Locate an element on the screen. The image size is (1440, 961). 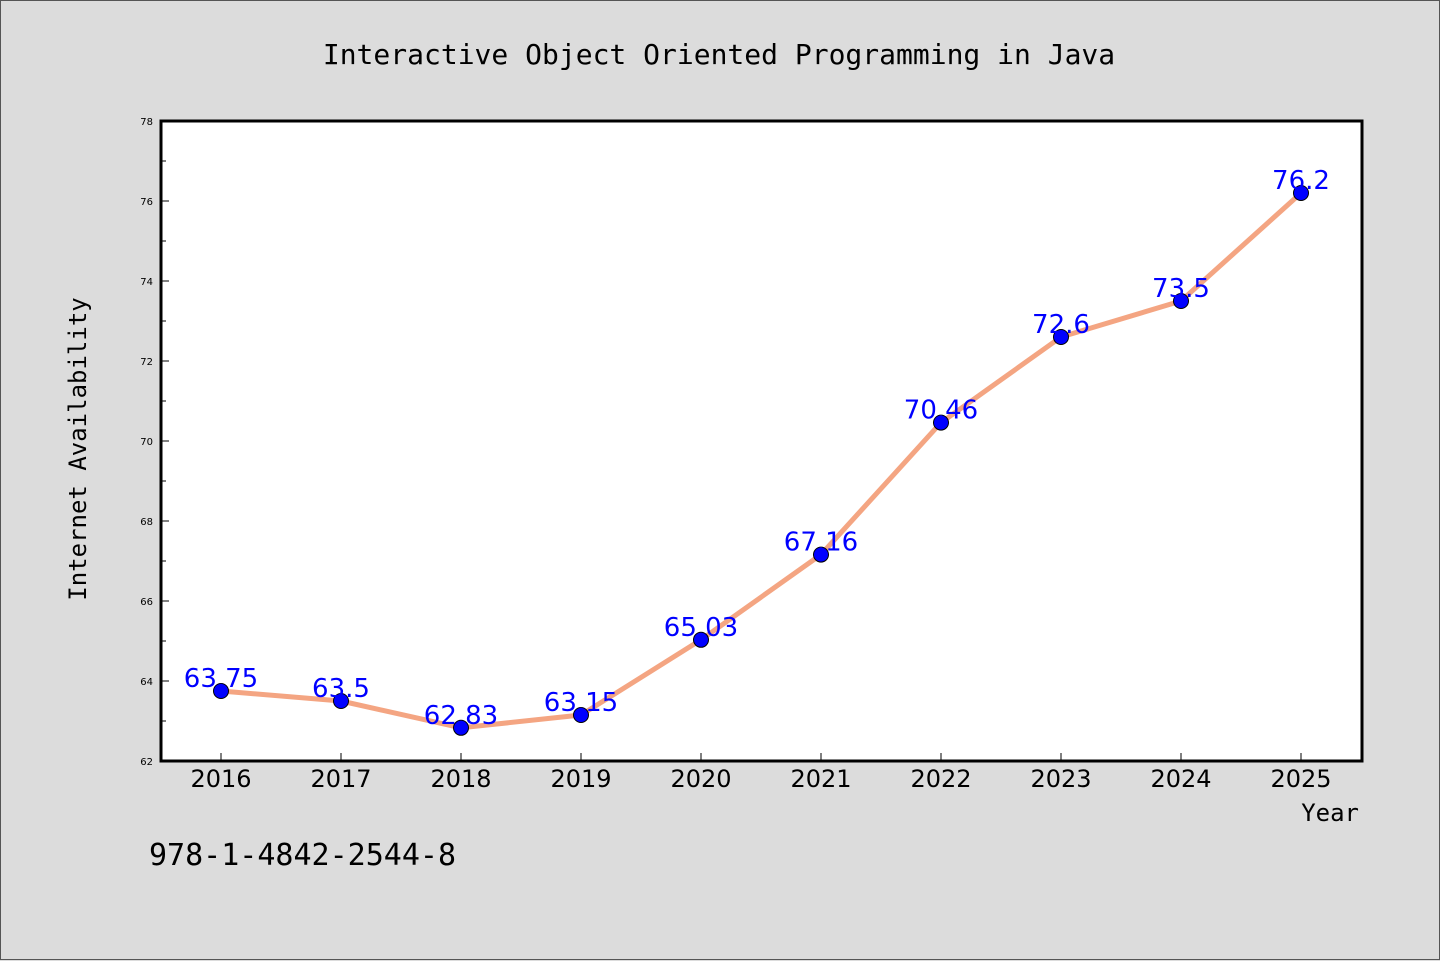
data-label: 63.15 is located at coordinates (581, 703).